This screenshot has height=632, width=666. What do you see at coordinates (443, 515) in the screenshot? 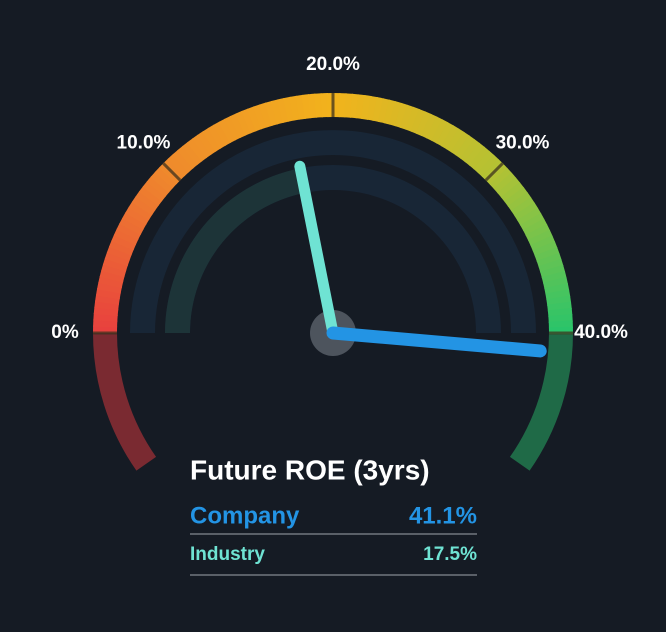
I see `legend-value: 41.1%` at bounding box center [443, 515].